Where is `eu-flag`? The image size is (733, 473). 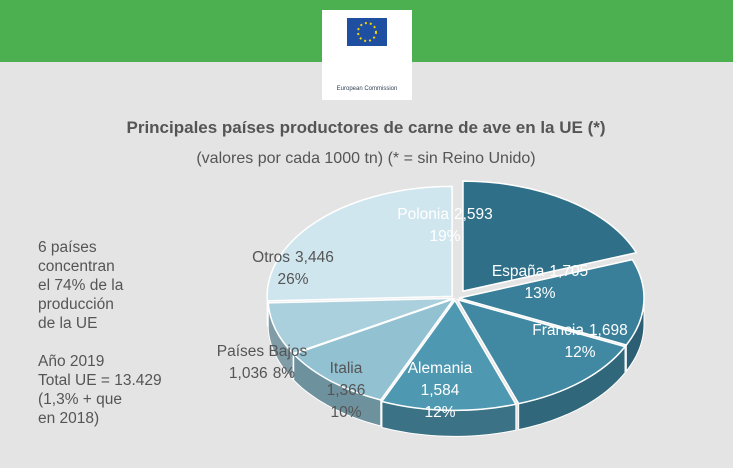 eu-flag is located at coordinates (367, 32).